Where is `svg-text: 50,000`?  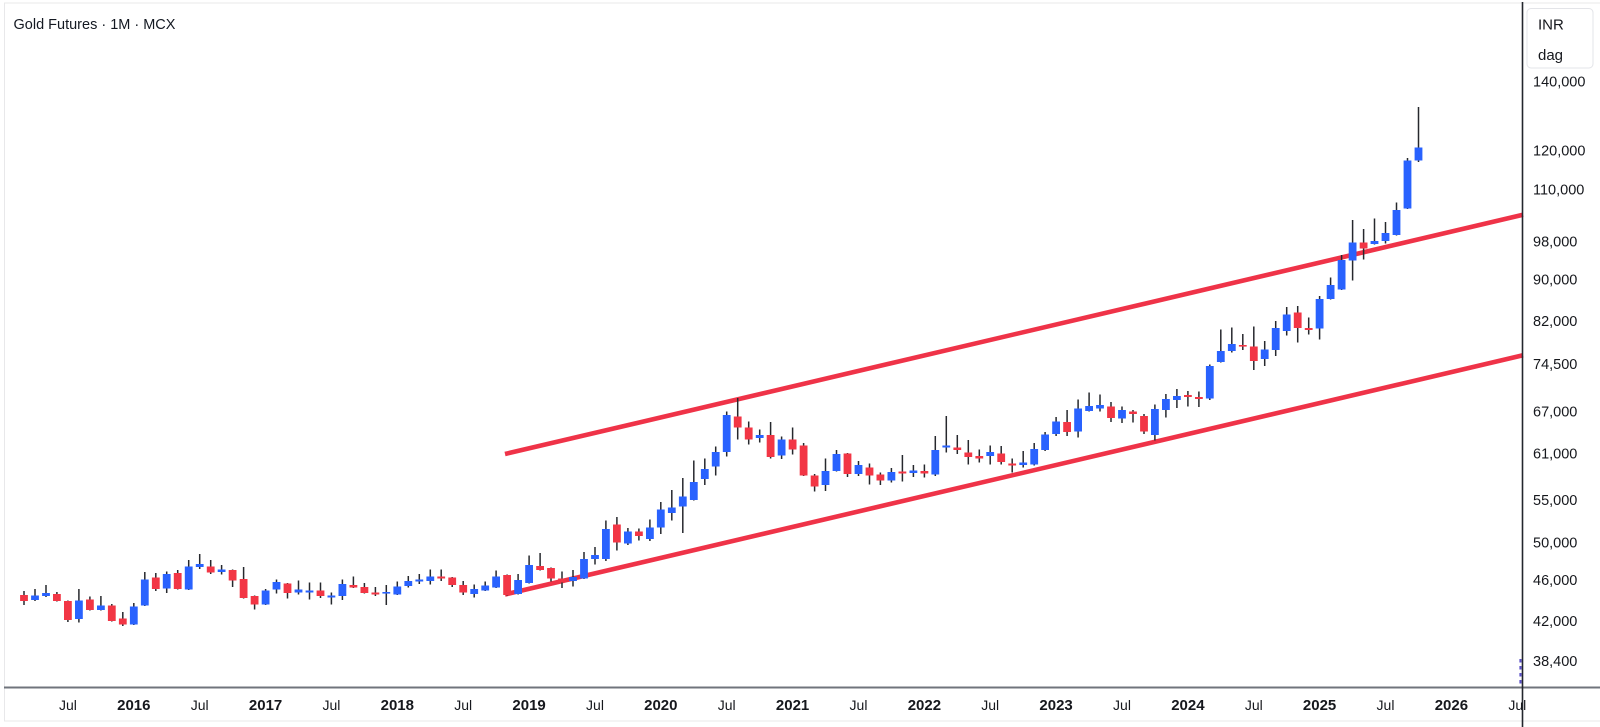
svg-text: 50,000 is located at coordinates (1555, 544).